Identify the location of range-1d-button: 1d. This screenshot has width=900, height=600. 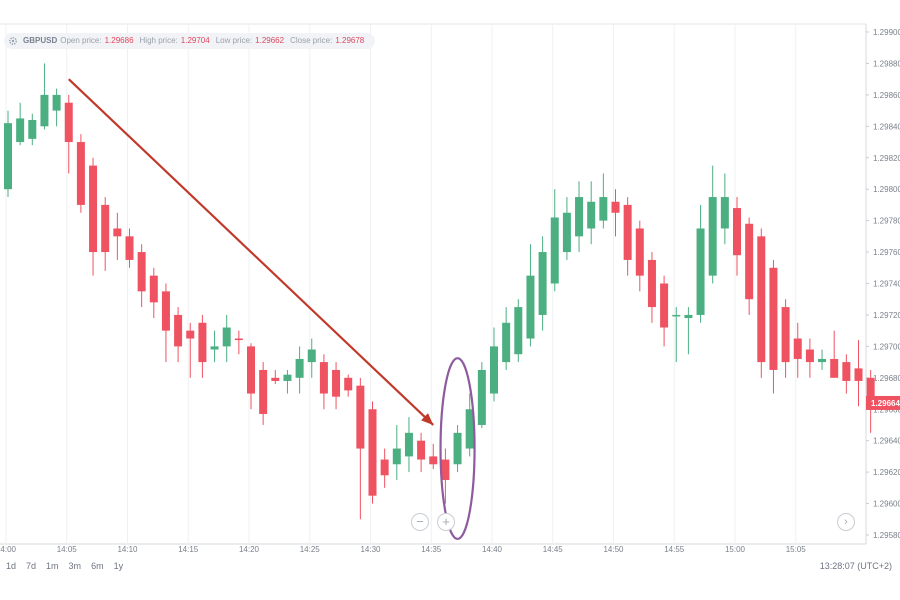
(11, 566).